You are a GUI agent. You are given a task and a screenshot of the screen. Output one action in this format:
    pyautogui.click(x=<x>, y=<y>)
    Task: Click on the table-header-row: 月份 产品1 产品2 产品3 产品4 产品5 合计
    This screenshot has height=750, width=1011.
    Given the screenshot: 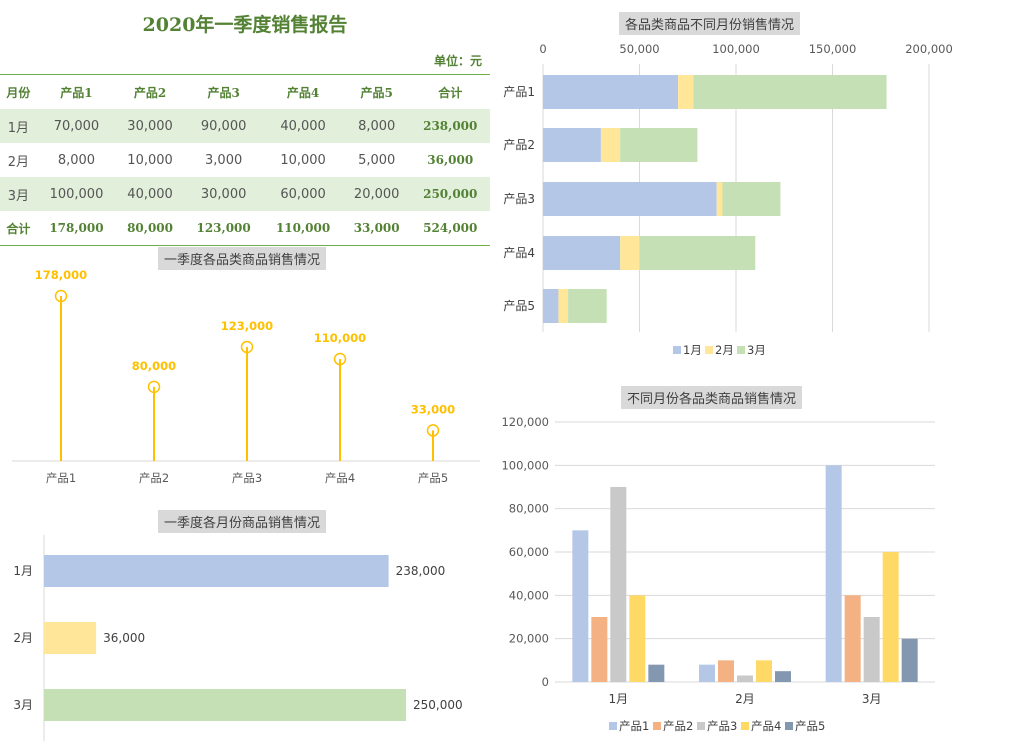 What is the action you would take?
    pyautogui.click(x=245, y=91)
    